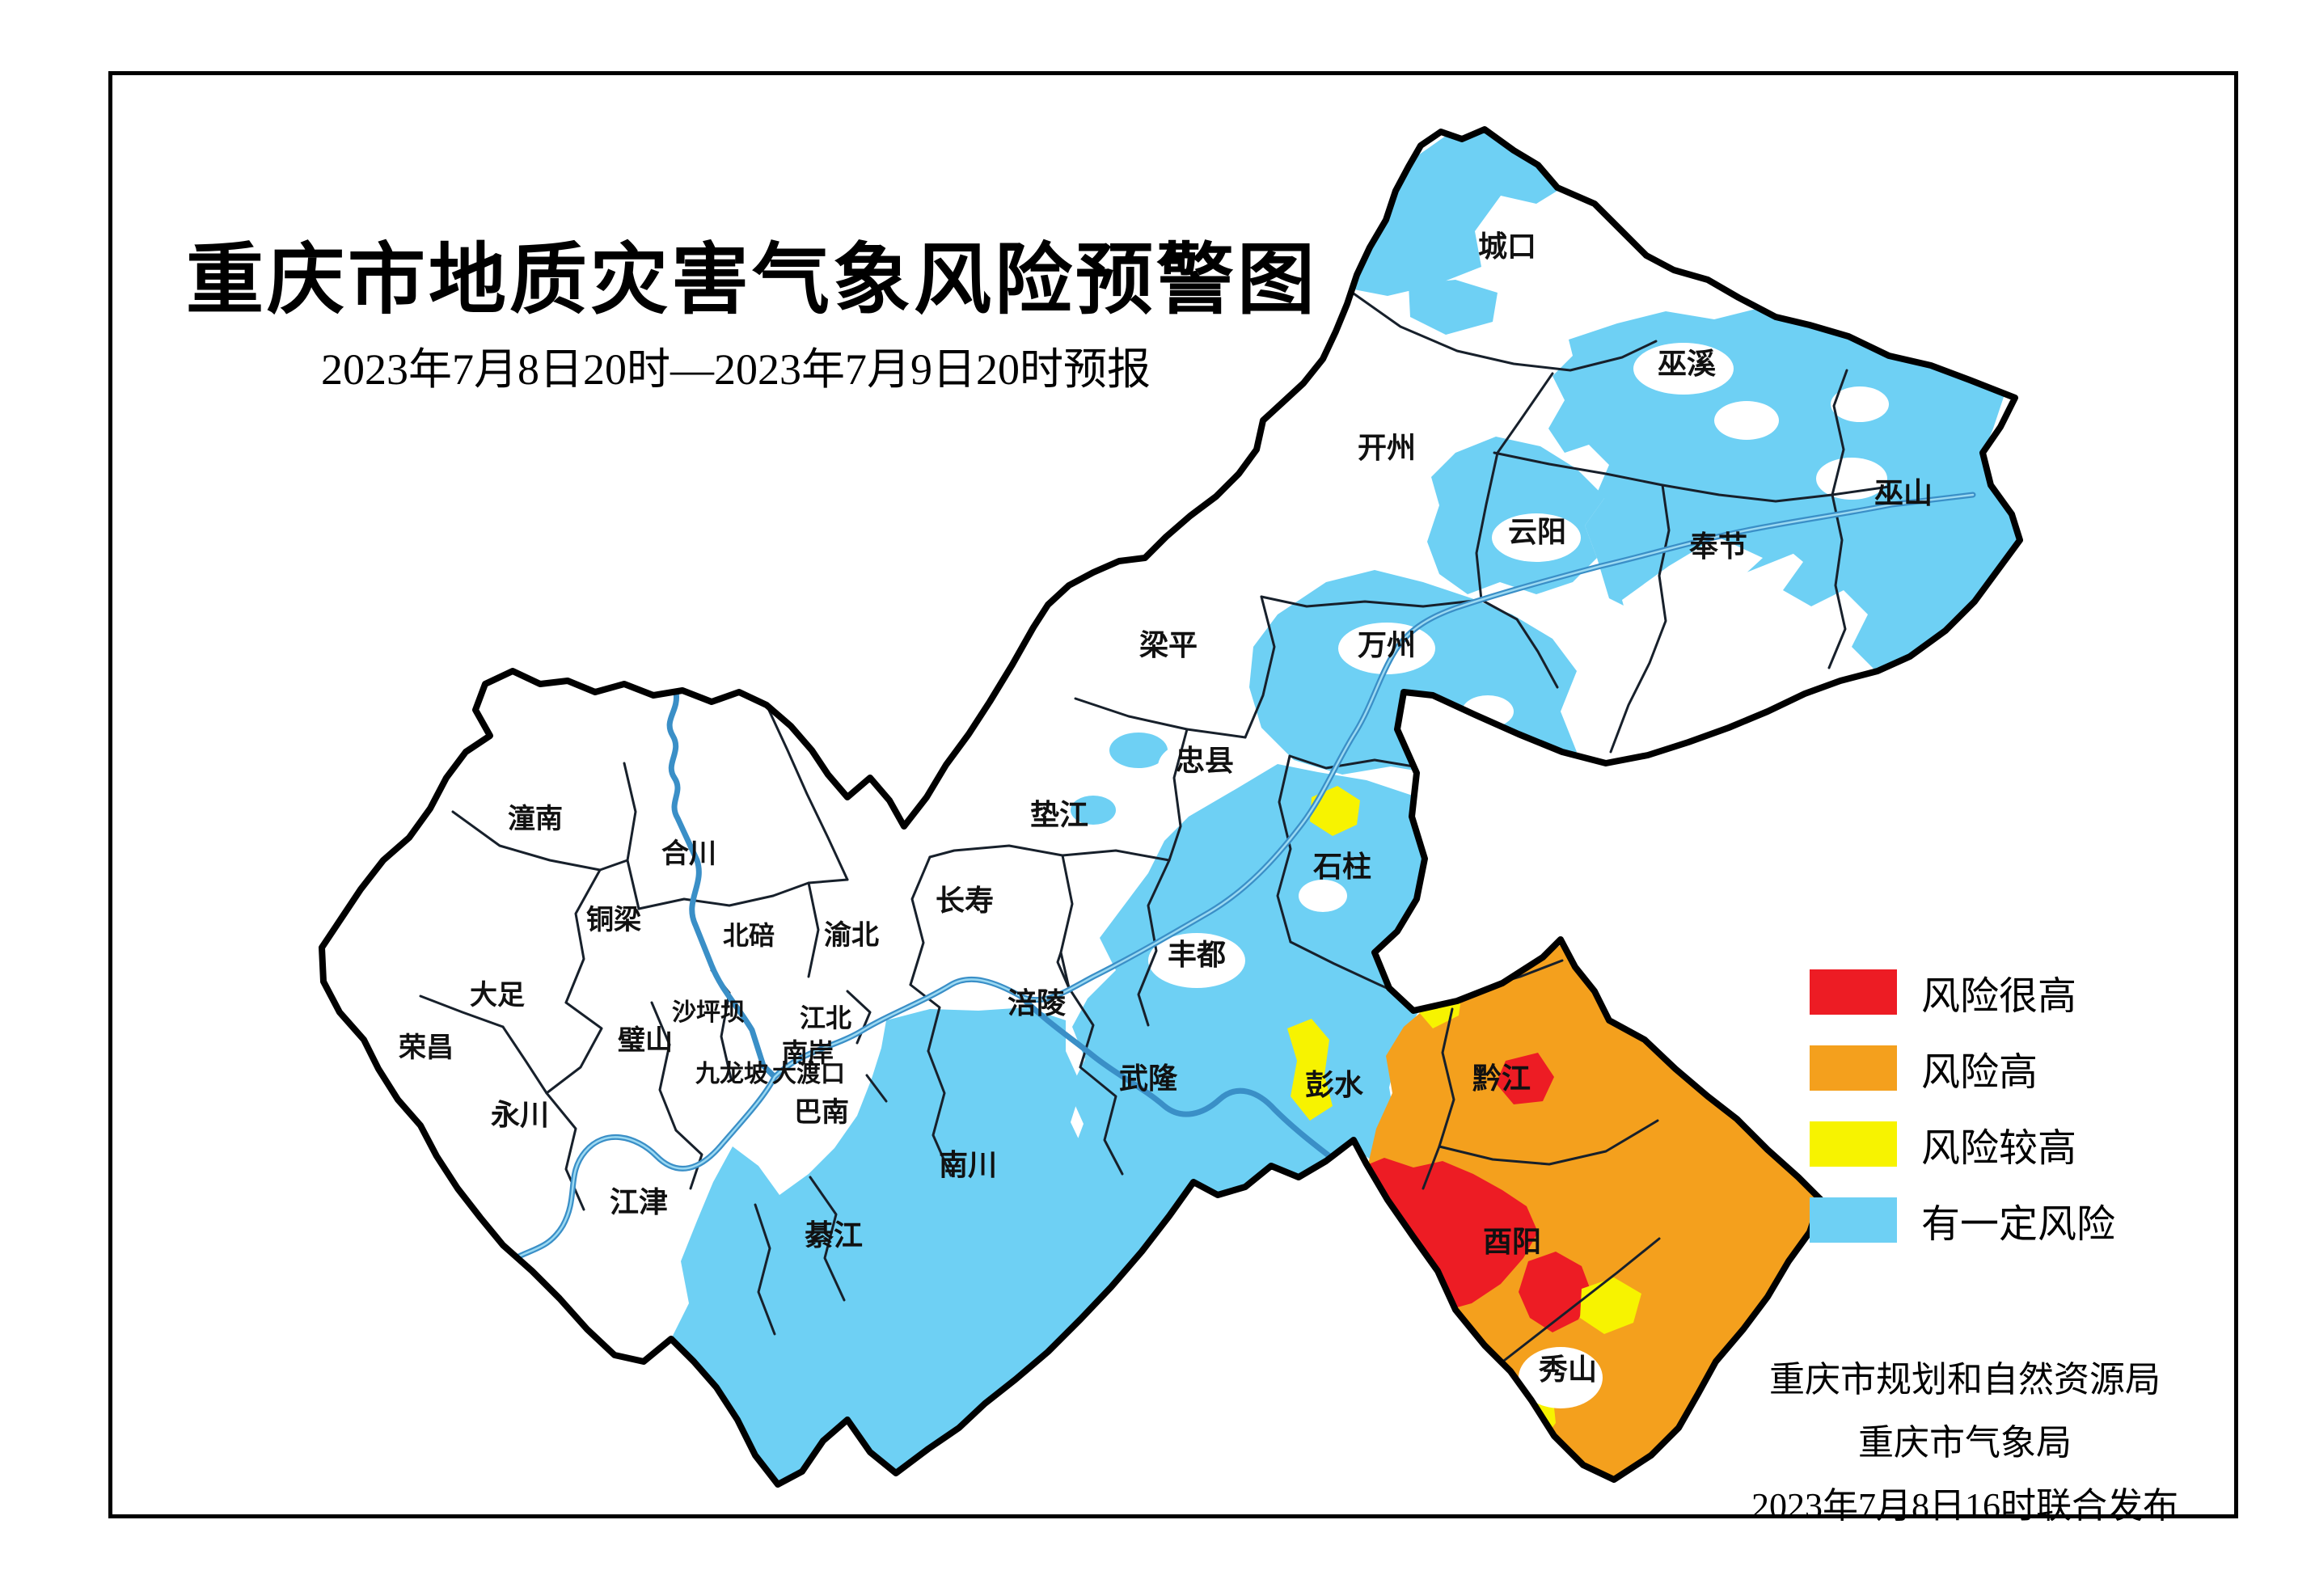 The height and width of the screenshot is (1596, 2315). Describe the element at coordinates (1999, 996) in the screenshot. I see `legend-label-very-high: 风险很高` at that location.